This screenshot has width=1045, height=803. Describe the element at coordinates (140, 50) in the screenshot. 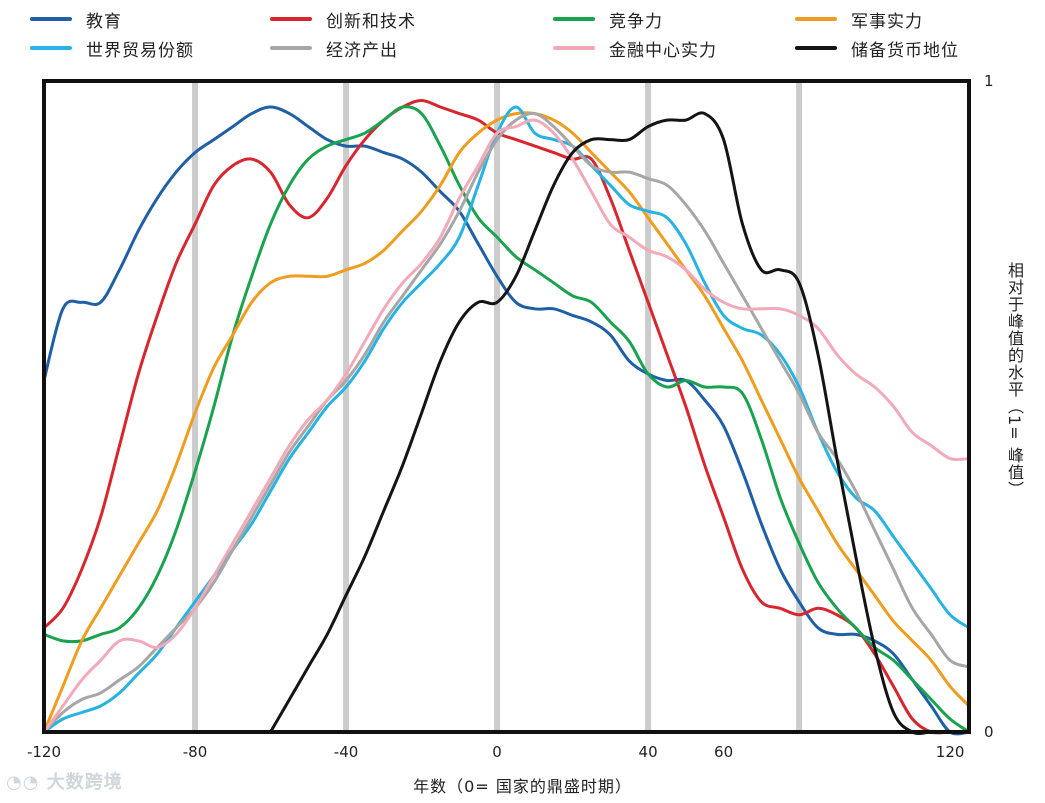

I see `legend-label-trade-share: 世界贸易份额` at that location.